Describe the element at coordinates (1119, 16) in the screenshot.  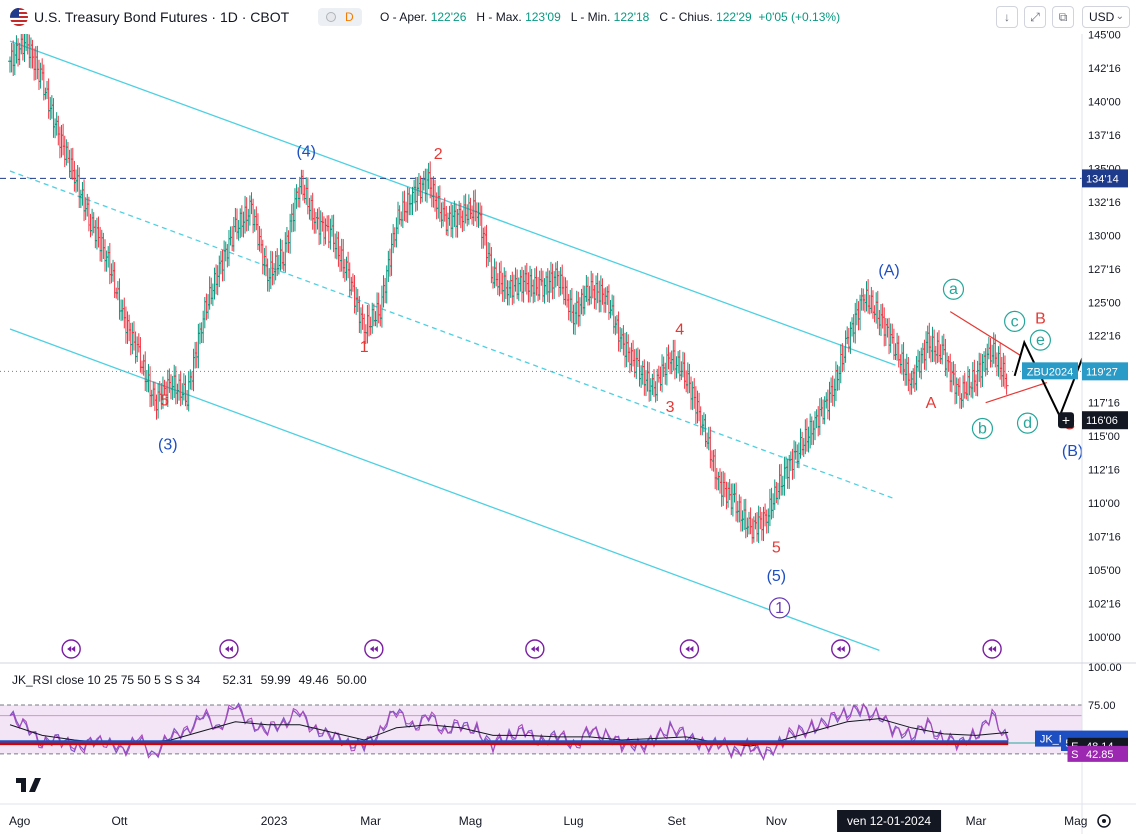
I see `chevron-down-icon: ⌄` at that location.